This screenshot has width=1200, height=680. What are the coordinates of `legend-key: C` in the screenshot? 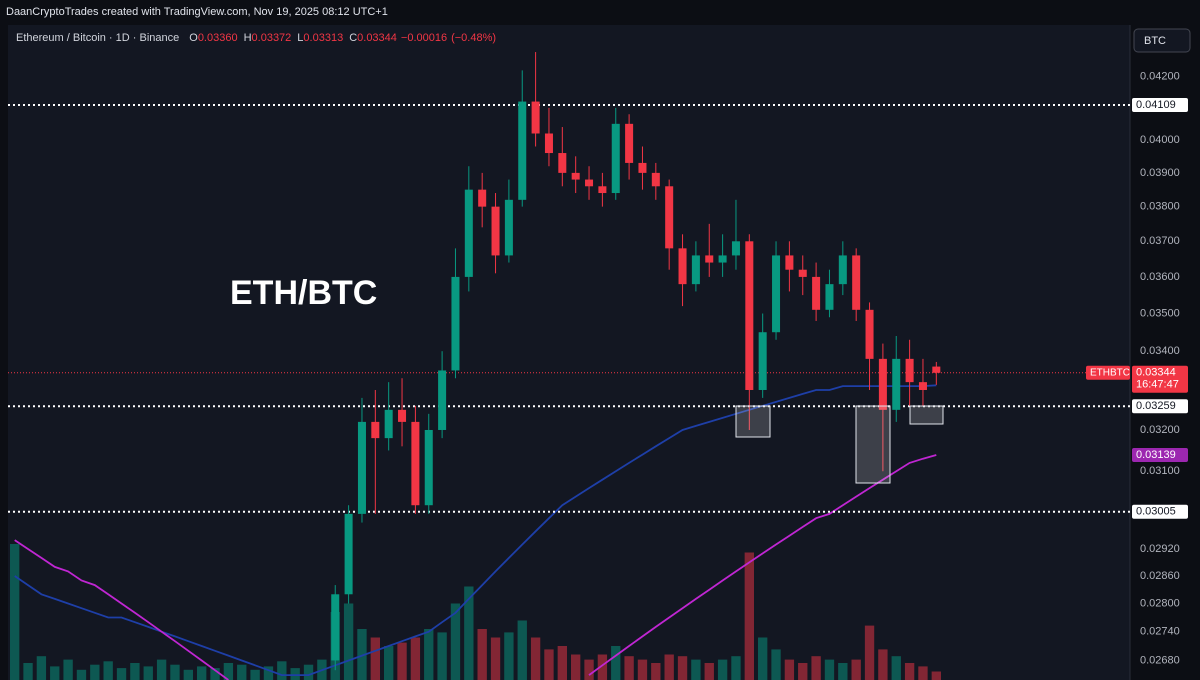 It's located at (353, 38).